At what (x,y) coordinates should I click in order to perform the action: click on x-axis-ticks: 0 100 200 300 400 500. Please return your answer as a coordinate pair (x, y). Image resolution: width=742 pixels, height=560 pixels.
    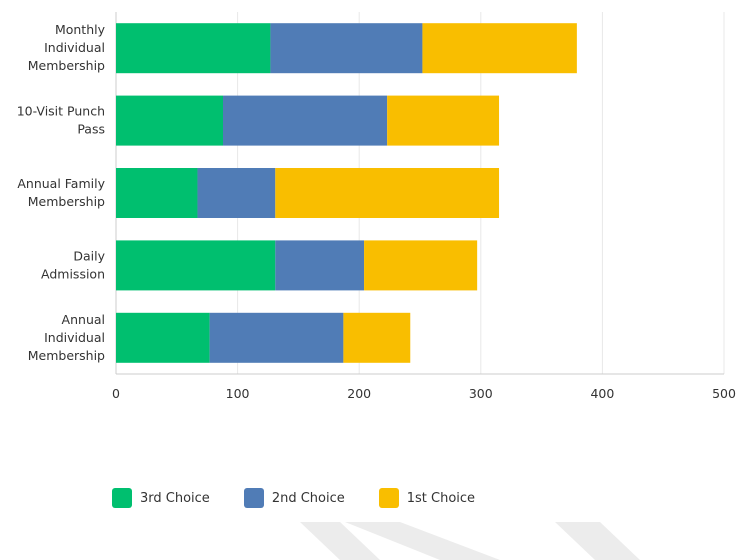
    Looking at the image, I should click on (424, 393).